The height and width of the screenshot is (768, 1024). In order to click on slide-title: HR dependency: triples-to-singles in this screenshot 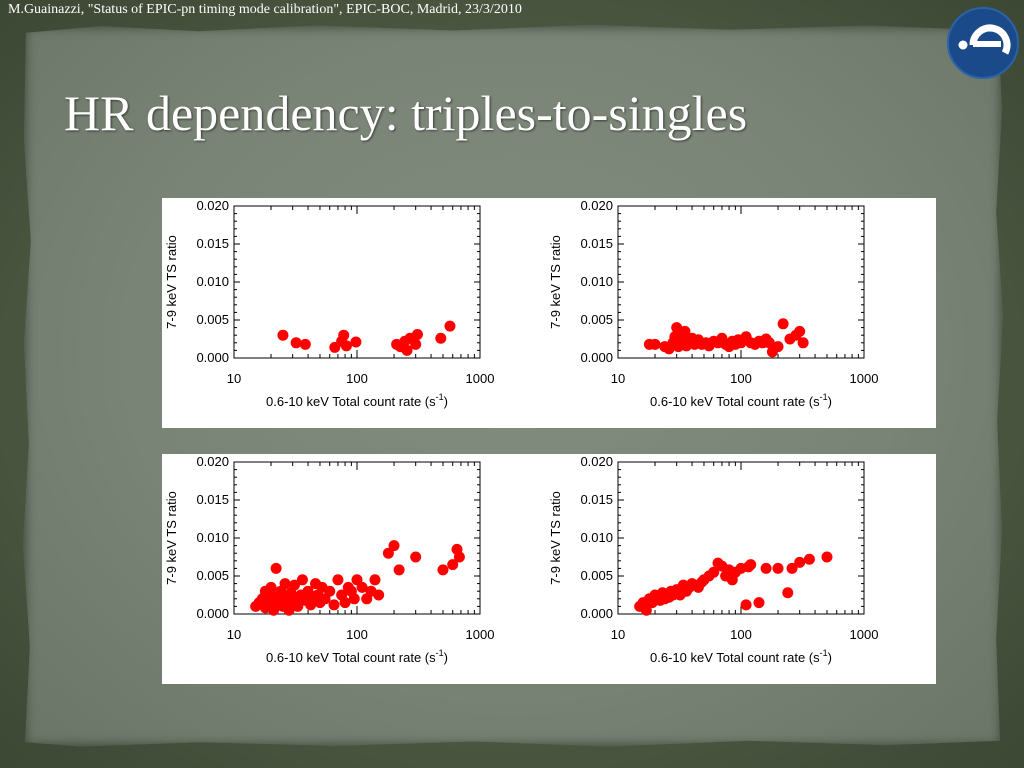, I will do `click(406, 113)`.